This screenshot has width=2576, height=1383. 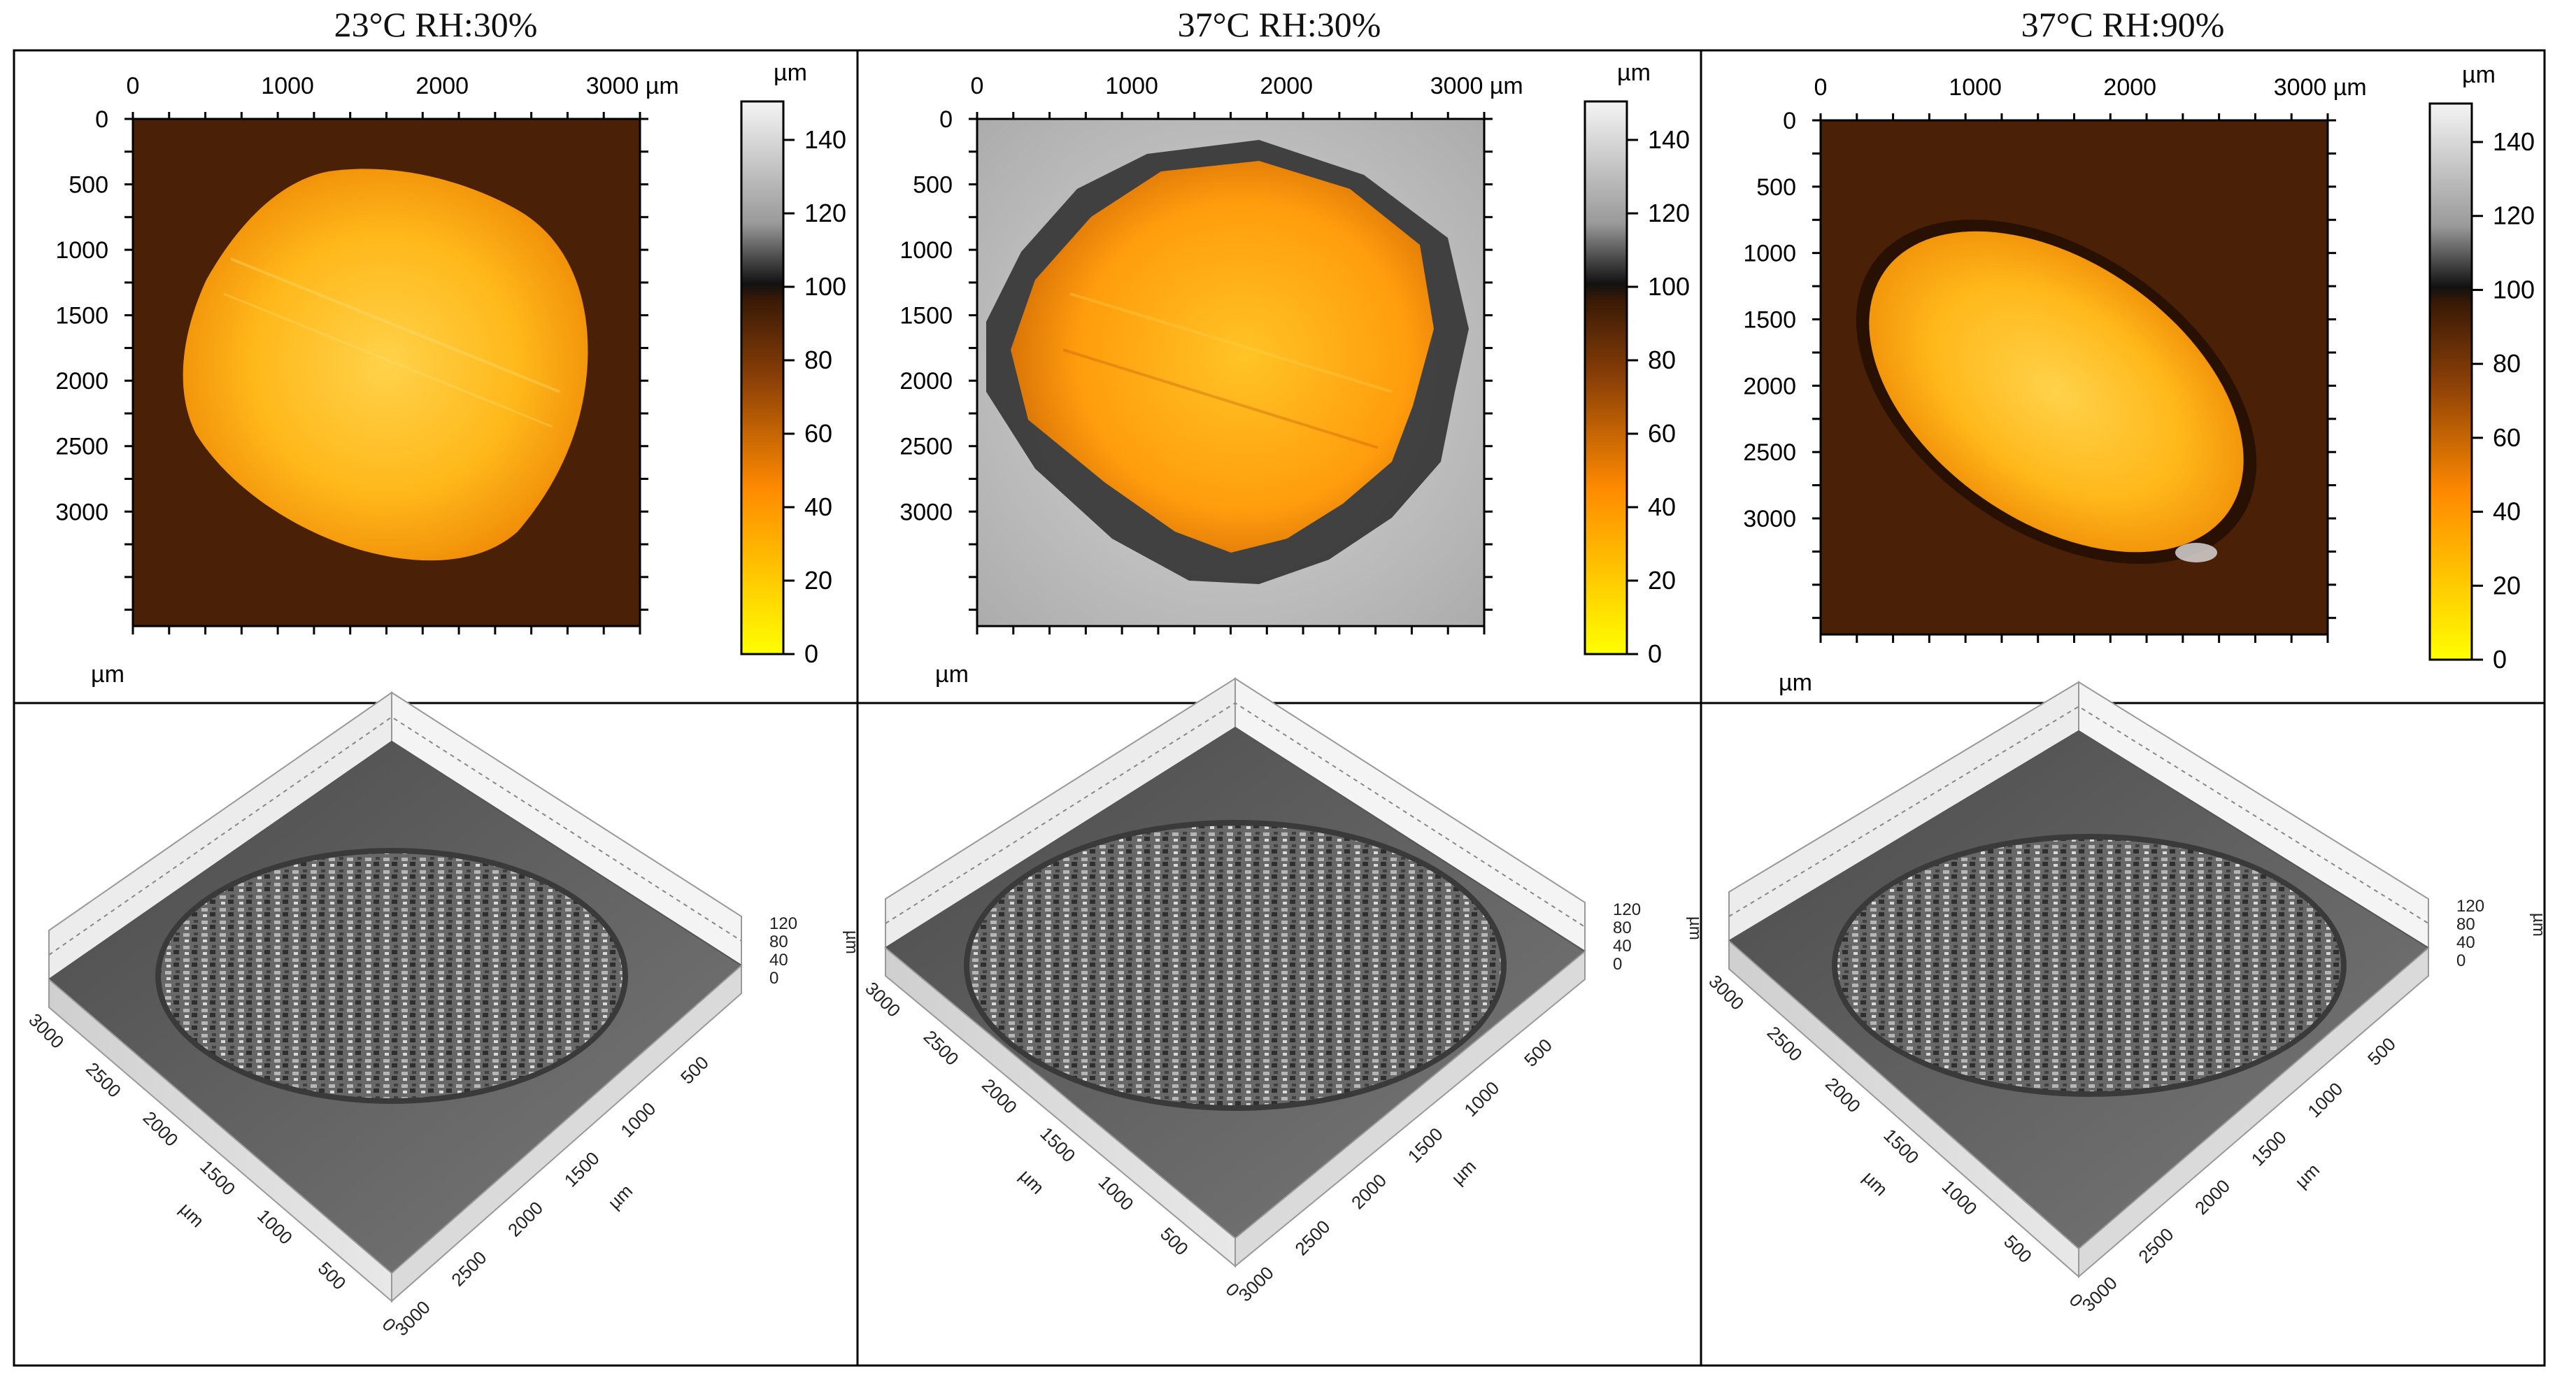 What do you see at coordinates (1279, 24) in the screenshot?
I see `column-title-2: 37°C RH:30%` at bounding box center [1279, 24].